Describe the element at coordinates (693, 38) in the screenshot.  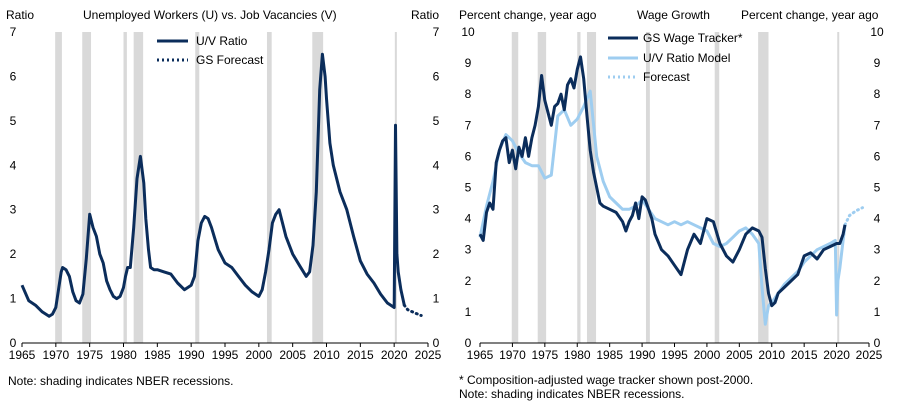
I see `legend-label-gs-wage-tracker: GS Wage Tracker*` at that location.